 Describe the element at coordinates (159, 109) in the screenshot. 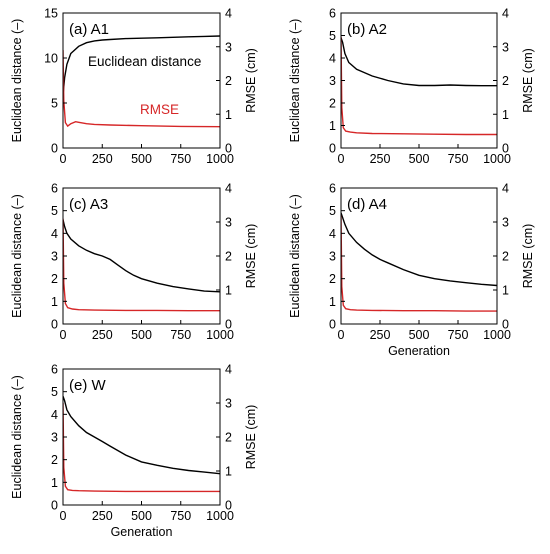

I see `rmse-annotation: RMSE` at that location.